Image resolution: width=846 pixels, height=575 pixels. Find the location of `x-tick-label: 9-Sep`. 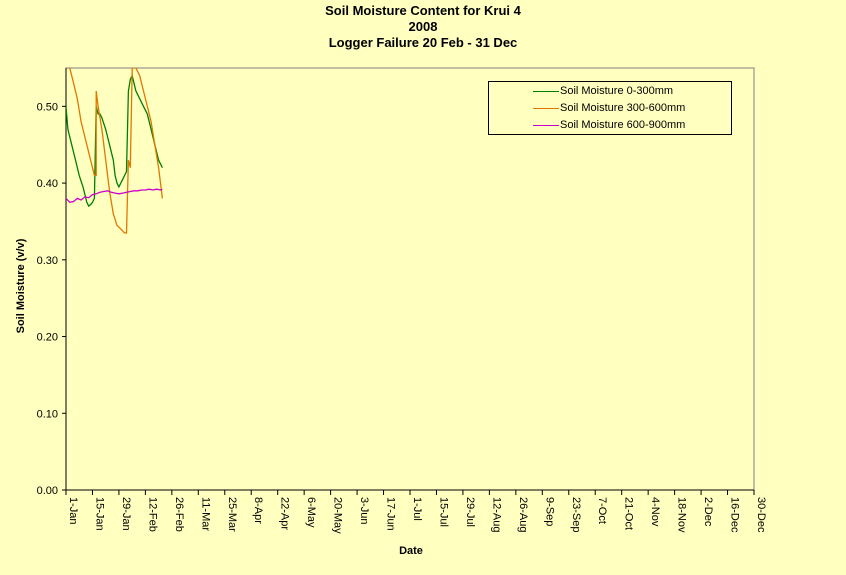

x-tick-label: 9-Sep is located at coordinates (549, 511).